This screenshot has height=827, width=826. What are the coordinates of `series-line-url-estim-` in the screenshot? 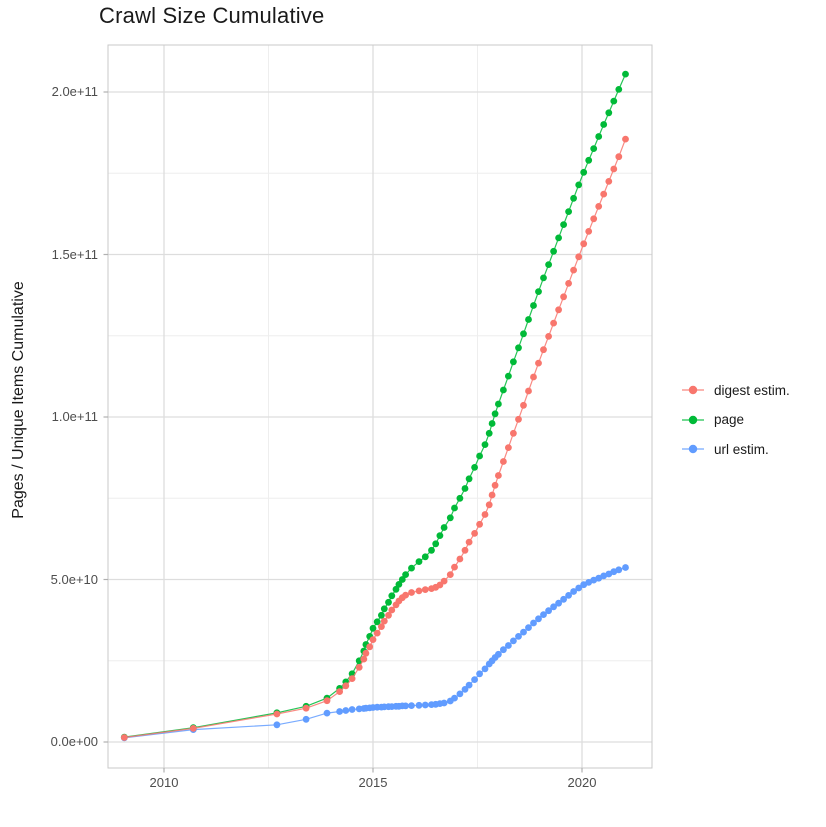 It's located at (375, 652).